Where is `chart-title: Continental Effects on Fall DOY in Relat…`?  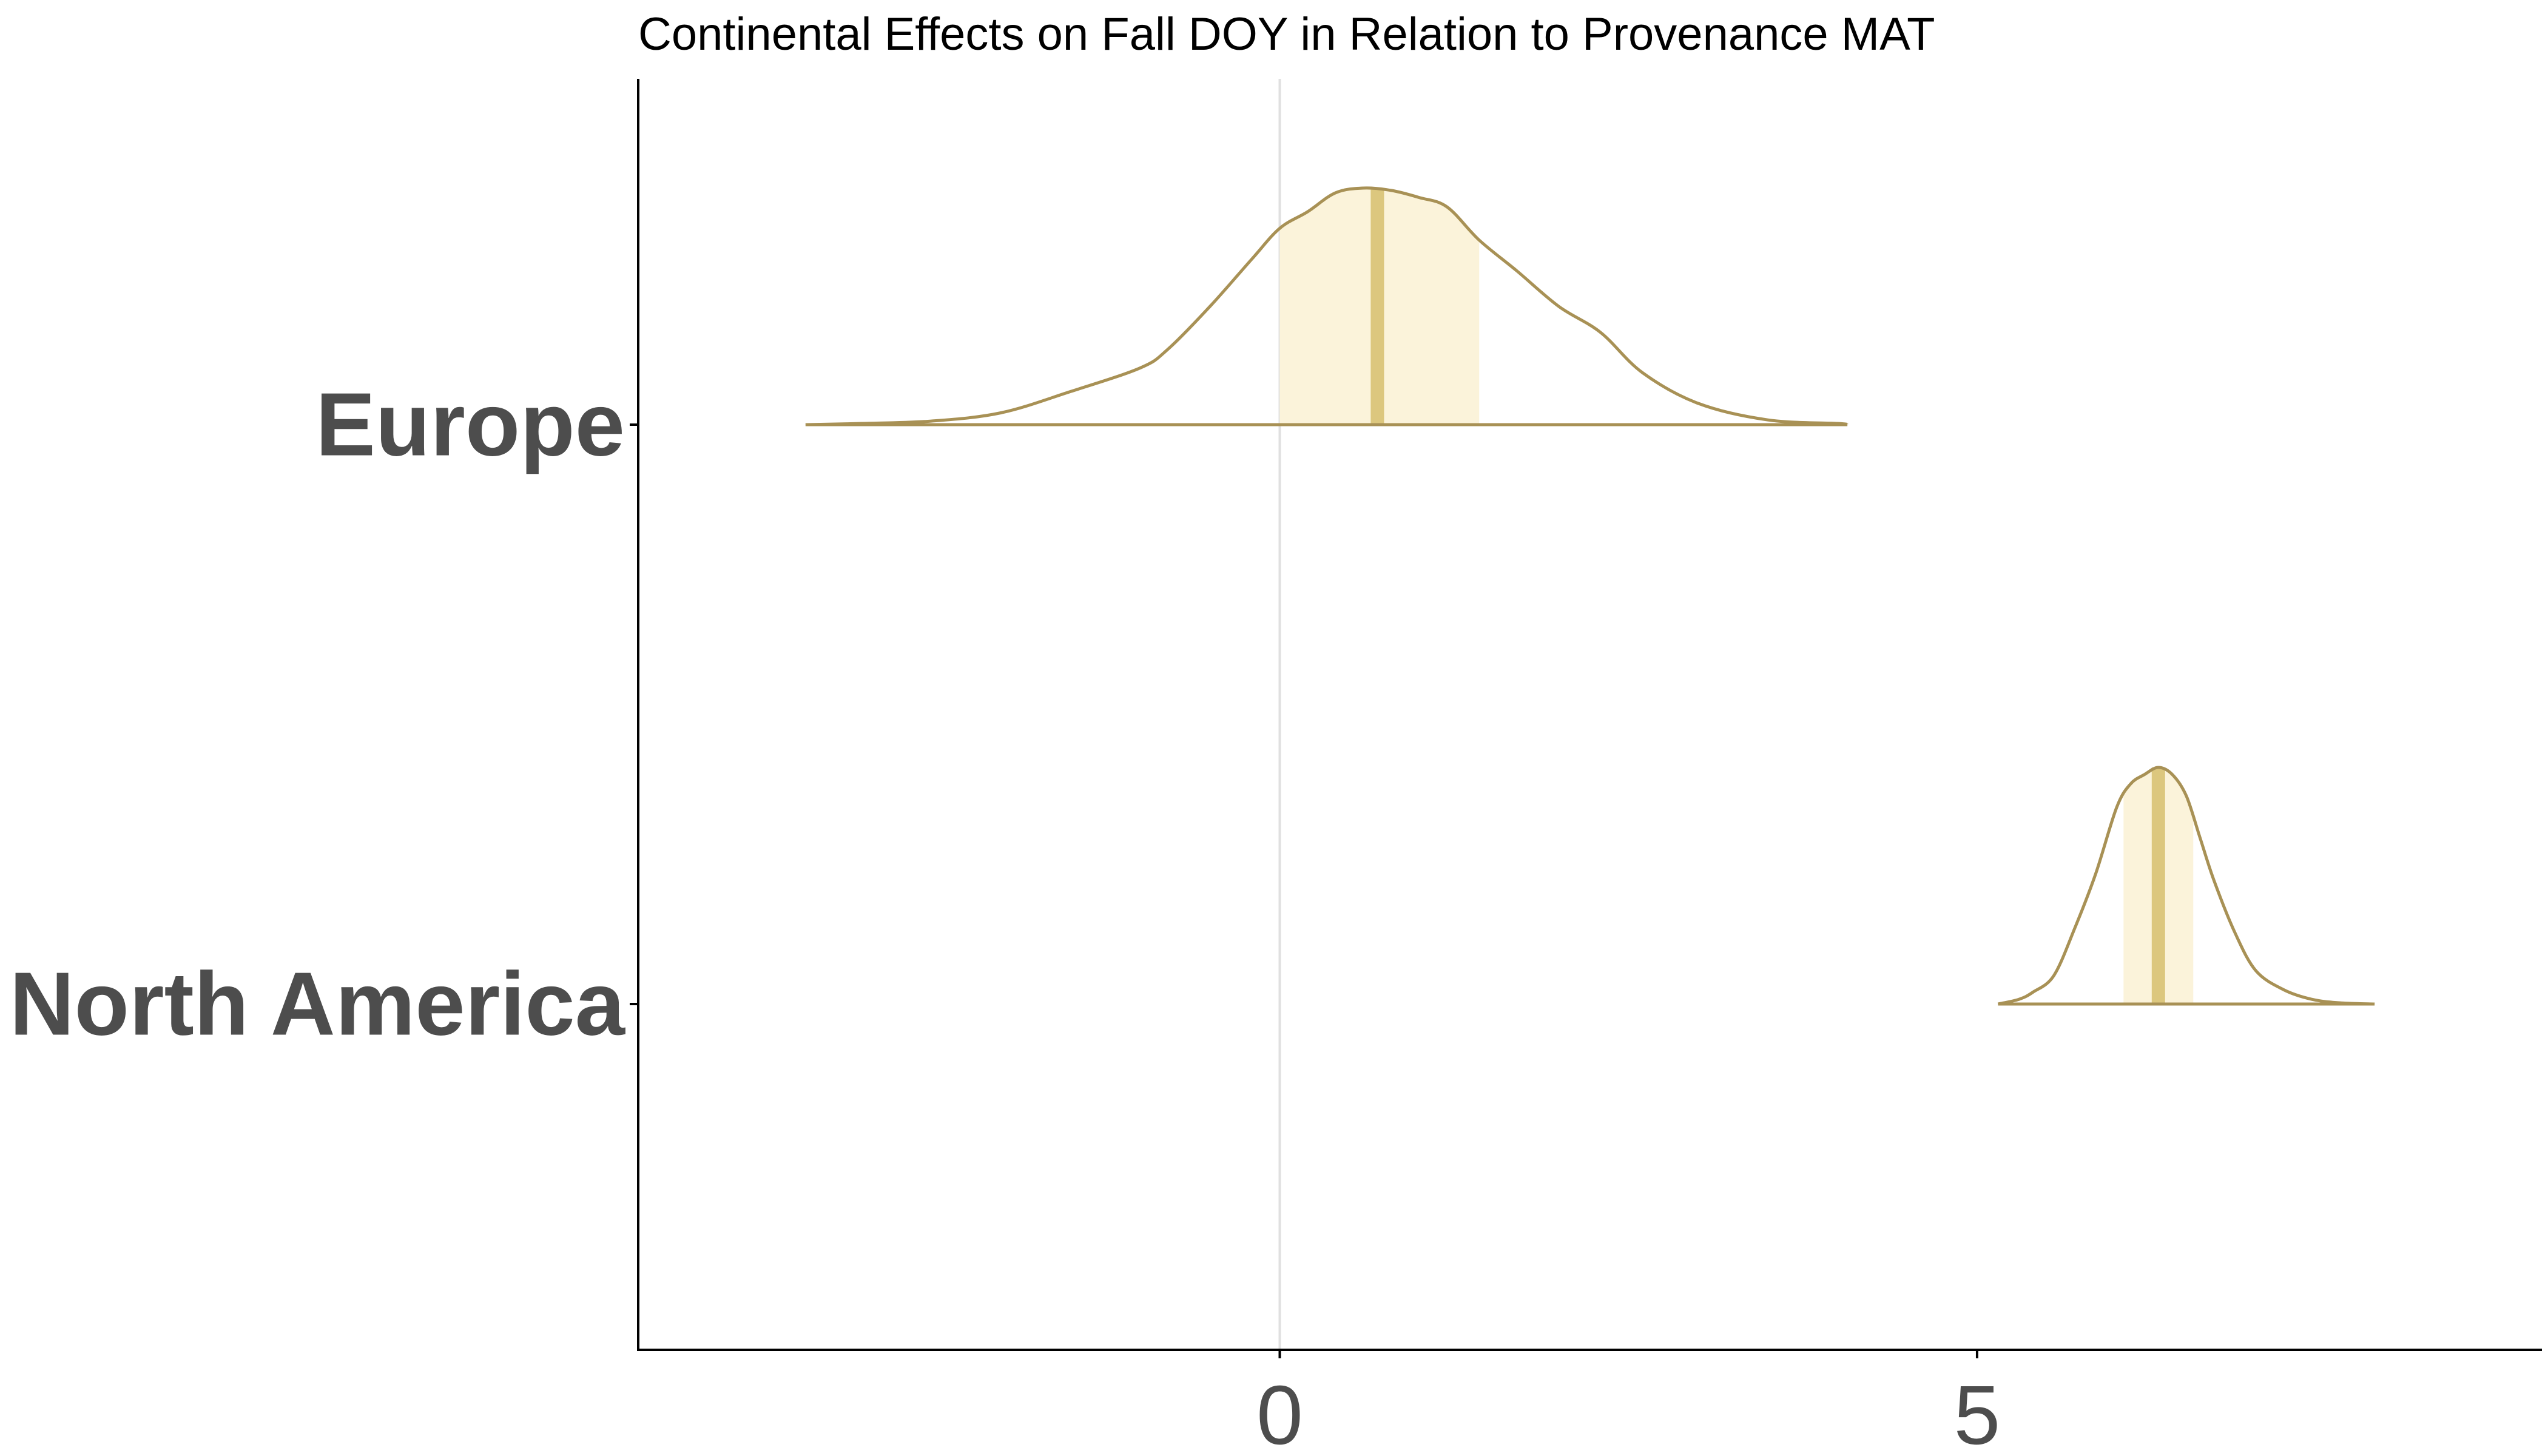
chart-title: Continental Effects on Fall DOY in Relat… is located at coordinates (1286, 34).